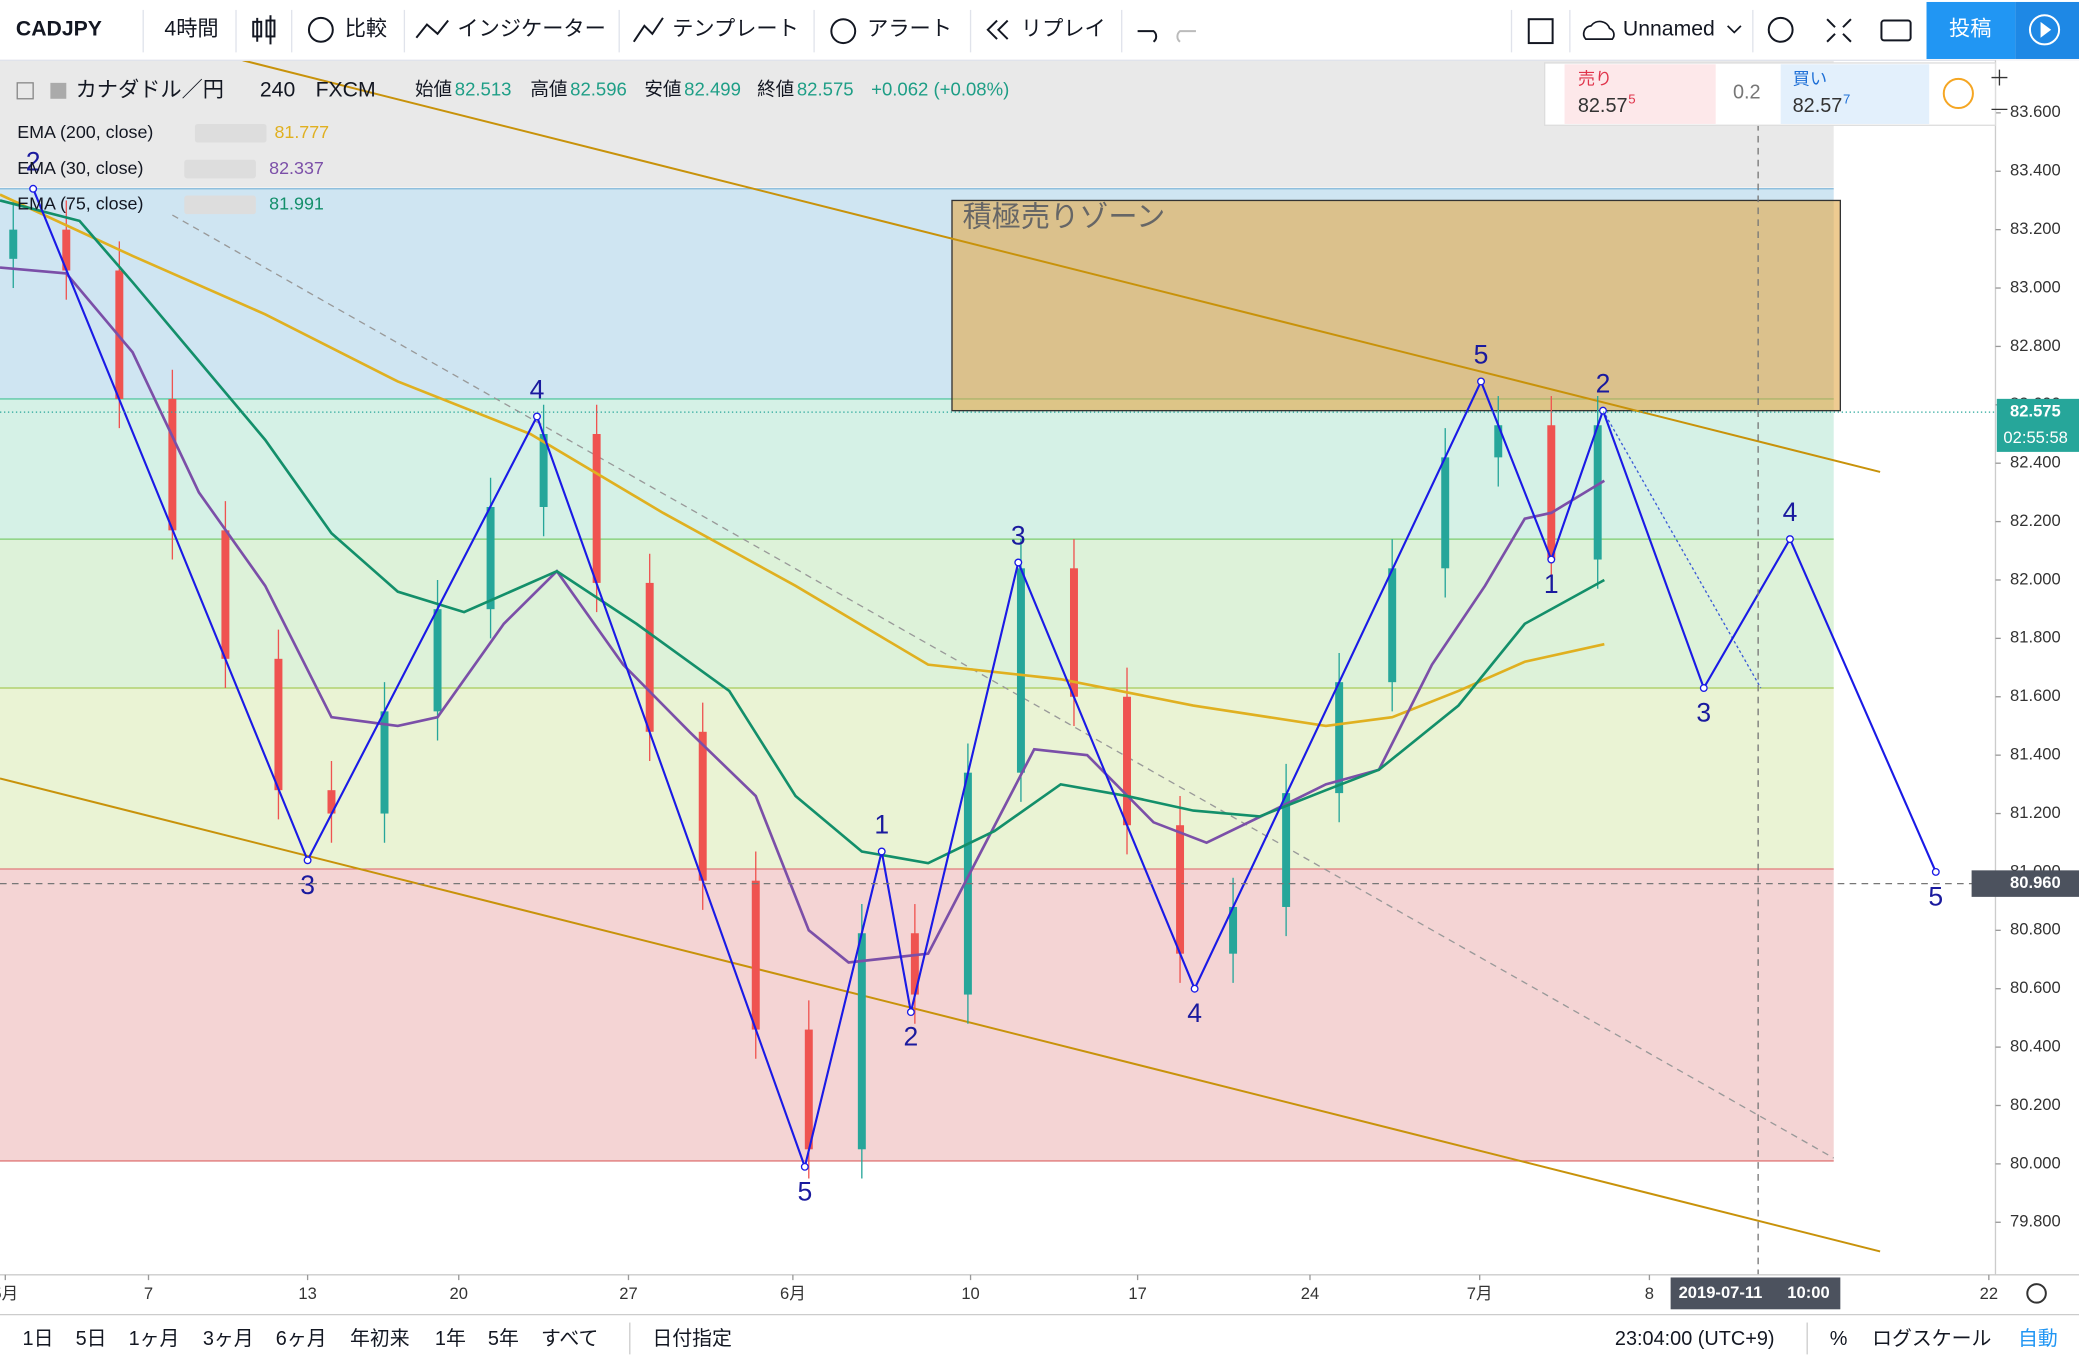 The height and width of the screenshot is (1359, 2079). Describe the element at coordinates (228, 1339) in the screenshot. I see `range-button: 3ヶ月` at that location.